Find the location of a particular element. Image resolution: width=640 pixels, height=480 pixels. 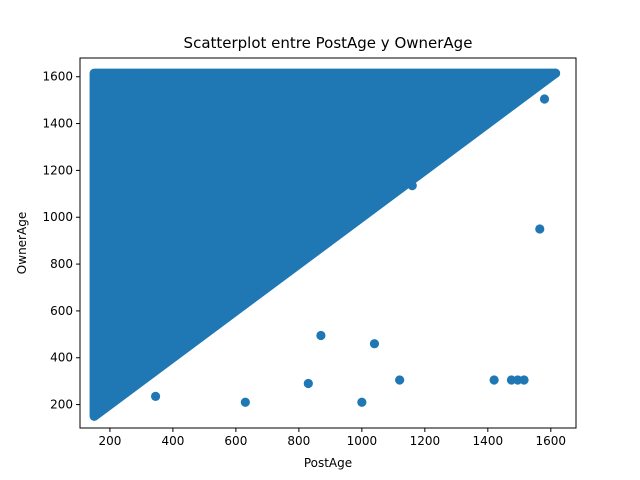

y-tick-label: 600 is located at coordinates (61, 311).